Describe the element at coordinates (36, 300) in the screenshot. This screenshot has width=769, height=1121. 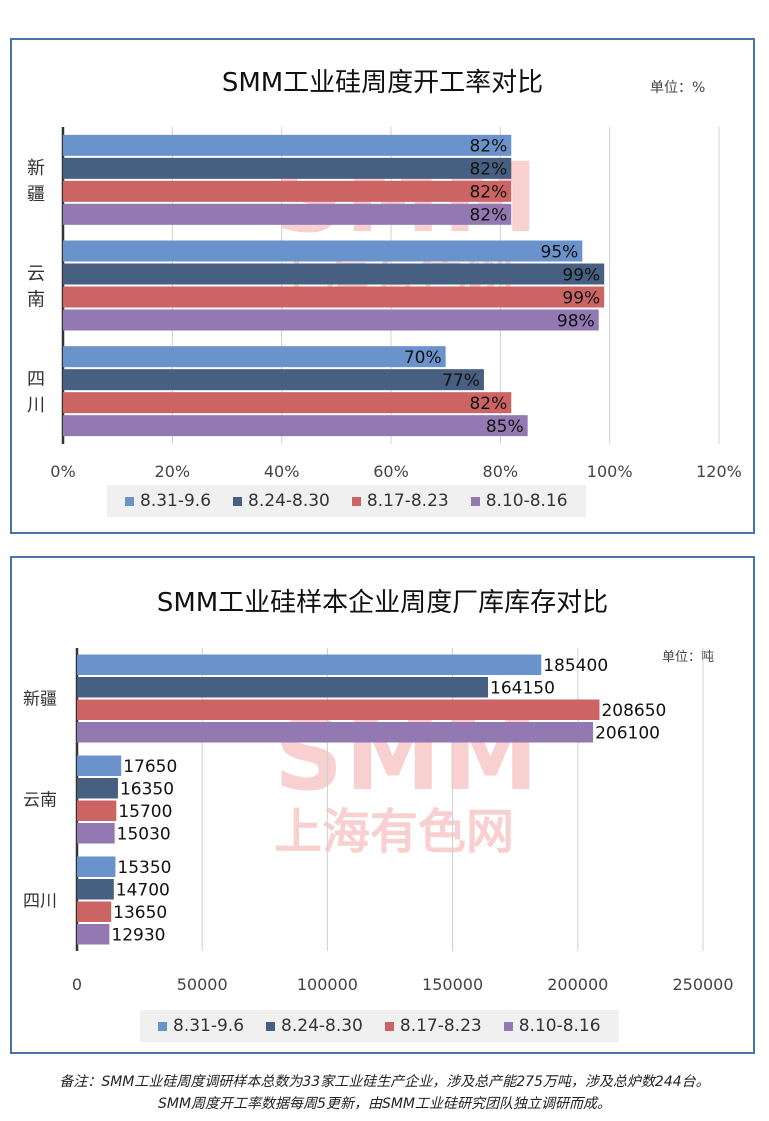
I see `category-label: 南` at that location.